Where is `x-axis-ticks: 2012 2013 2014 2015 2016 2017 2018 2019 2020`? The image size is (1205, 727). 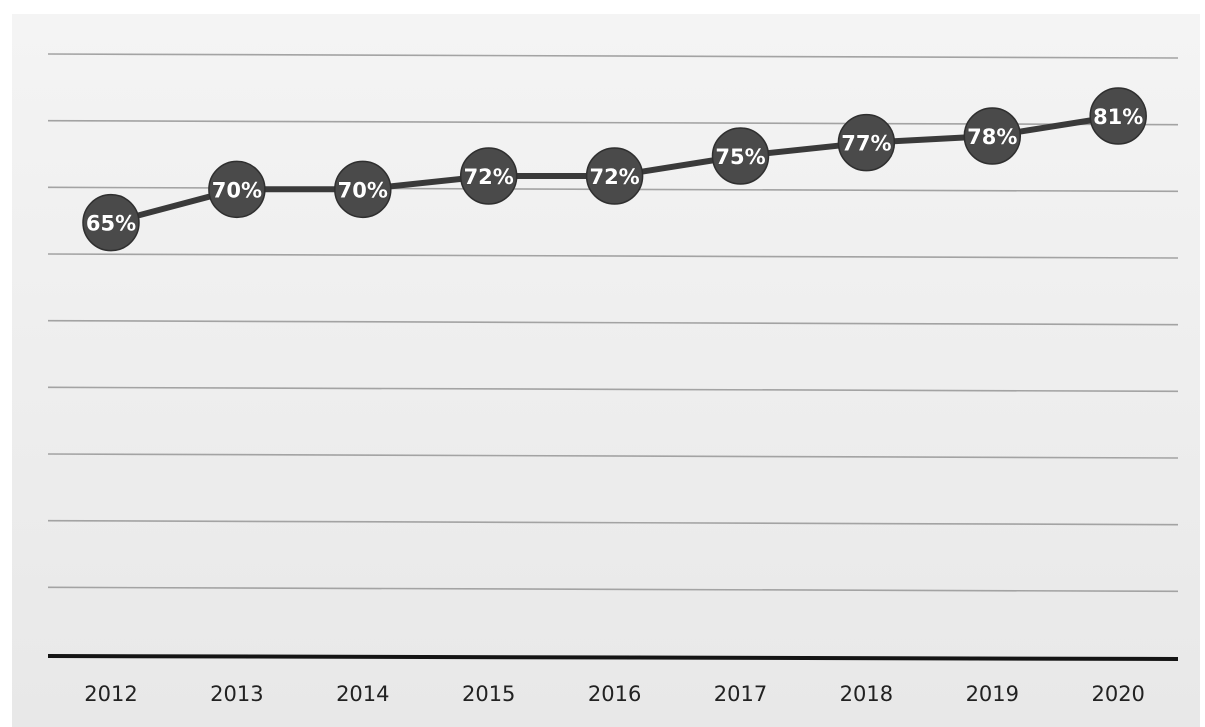 x-axis-ticks: 2012 2013 2014 2015 2016 2017 2018 2019 2020 is located at coordinates (614, 694).